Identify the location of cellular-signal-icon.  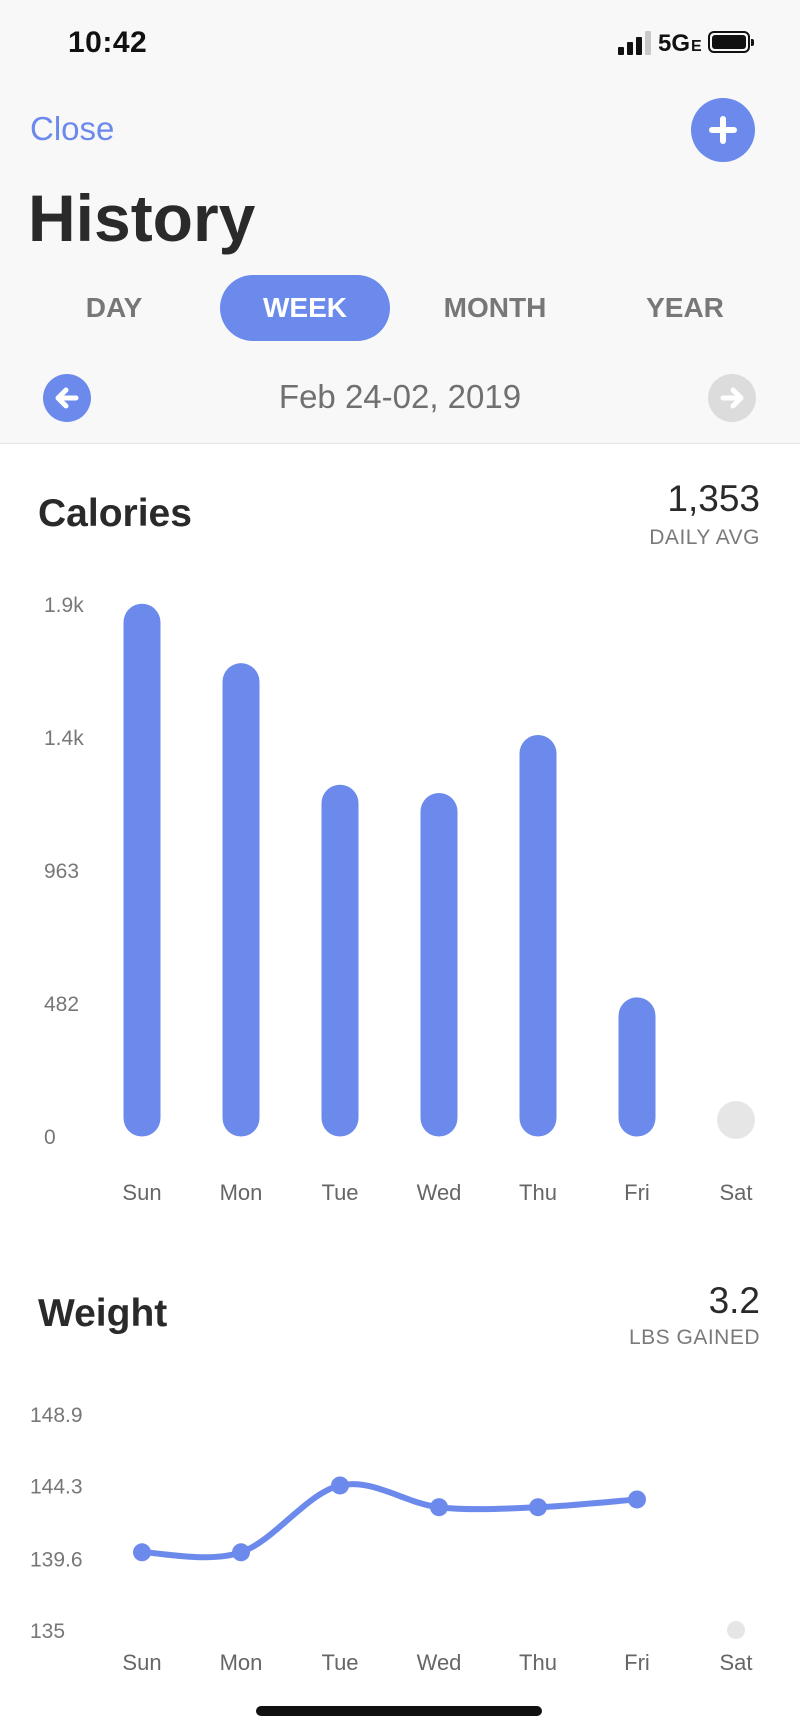
(638, 43).